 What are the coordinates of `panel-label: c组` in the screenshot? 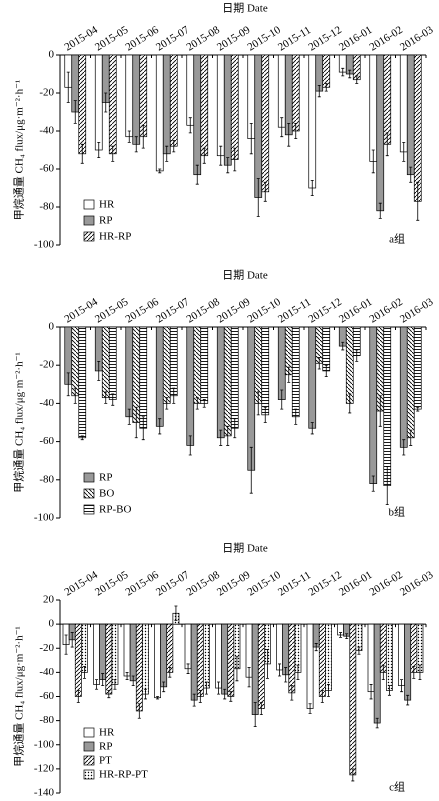 It's located at (397, 787).